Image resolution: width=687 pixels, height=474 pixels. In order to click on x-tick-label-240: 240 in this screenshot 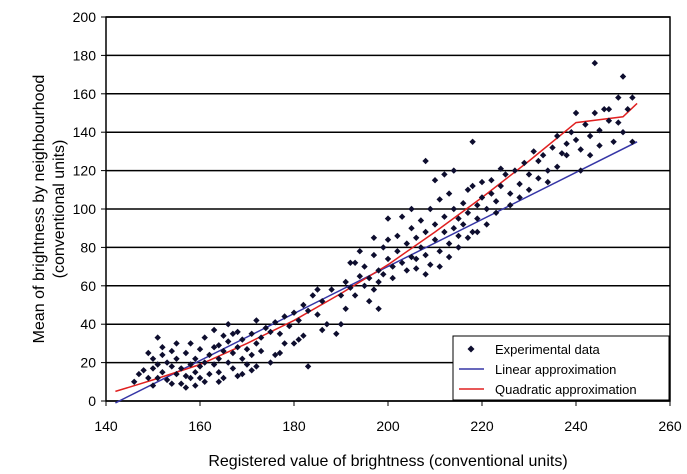, I will do `click(576, 426)`.